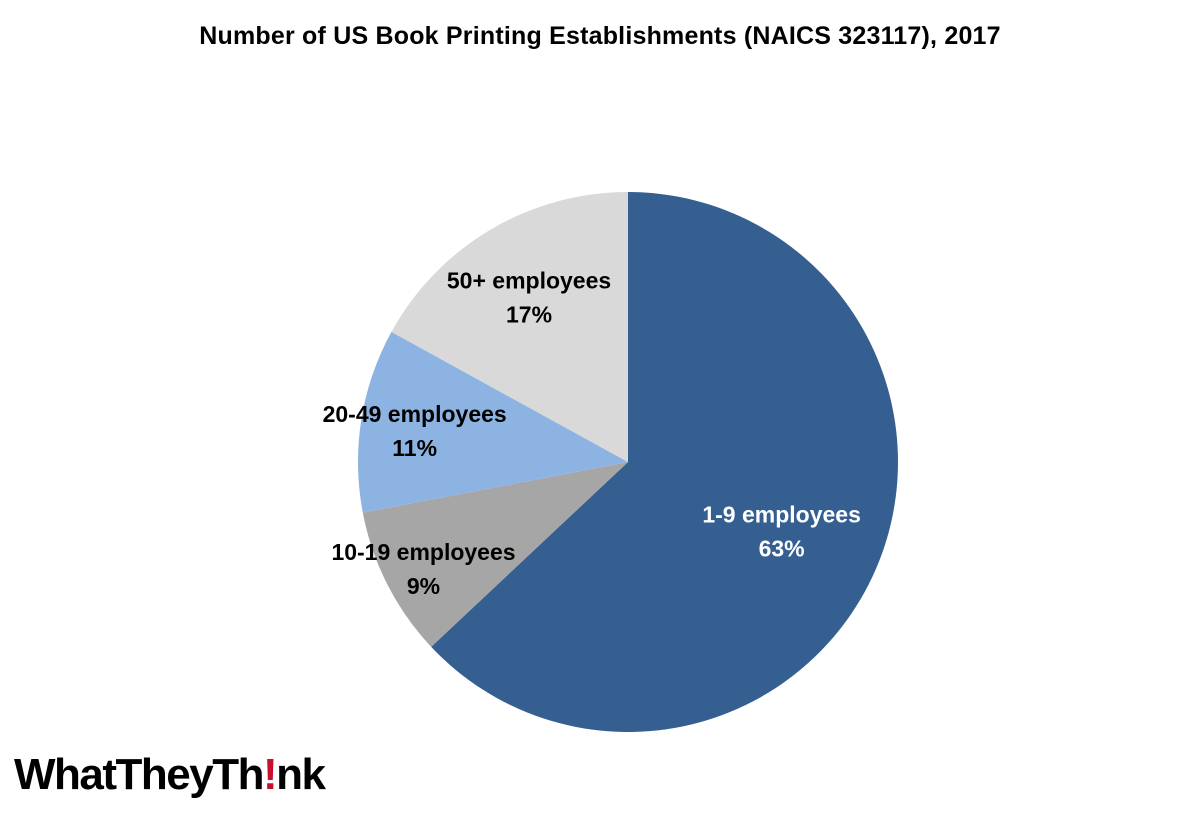 The width and height of the screenshot is (1200, 816). I want to click on slice-label-50-employees: 50+ employees 17%, so click(529, 298).